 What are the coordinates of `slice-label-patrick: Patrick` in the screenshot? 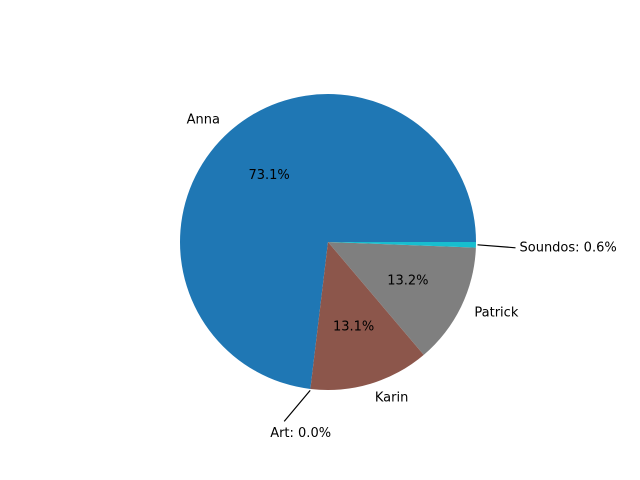 It's located at (496, 313).